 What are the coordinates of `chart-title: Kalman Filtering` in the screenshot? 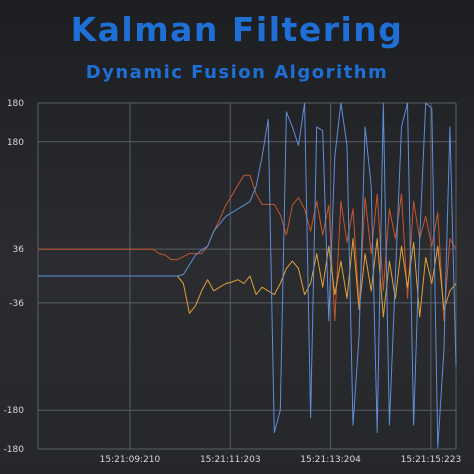 It's located at (237, 29).